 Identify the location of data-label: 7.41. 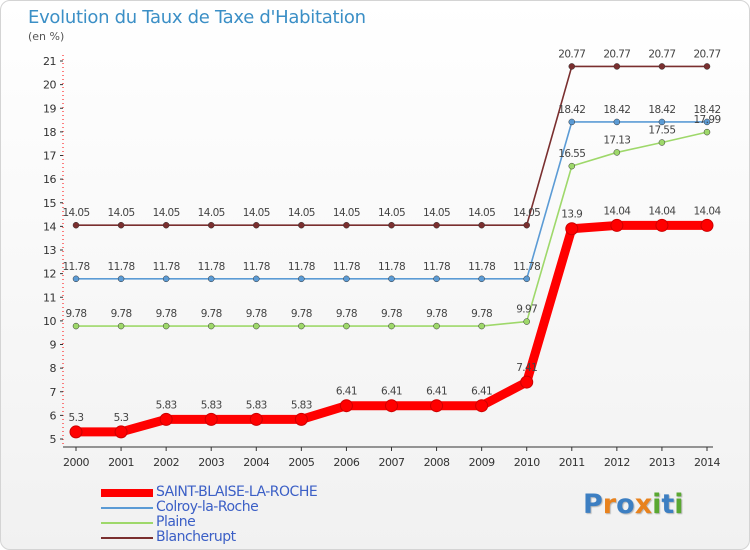
(526, 368).